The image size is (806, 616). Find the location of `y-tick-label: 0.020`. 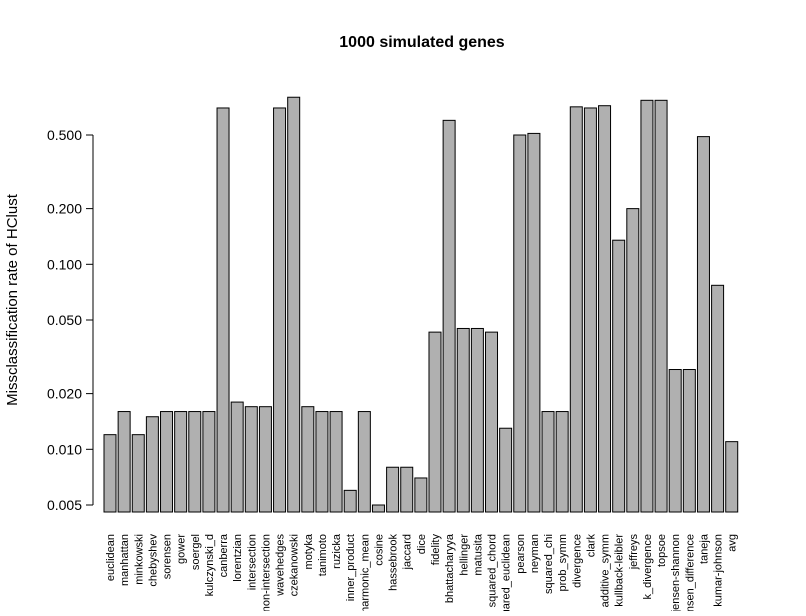

y-tick-label: 0.020 is located at coordinates (64, 394).